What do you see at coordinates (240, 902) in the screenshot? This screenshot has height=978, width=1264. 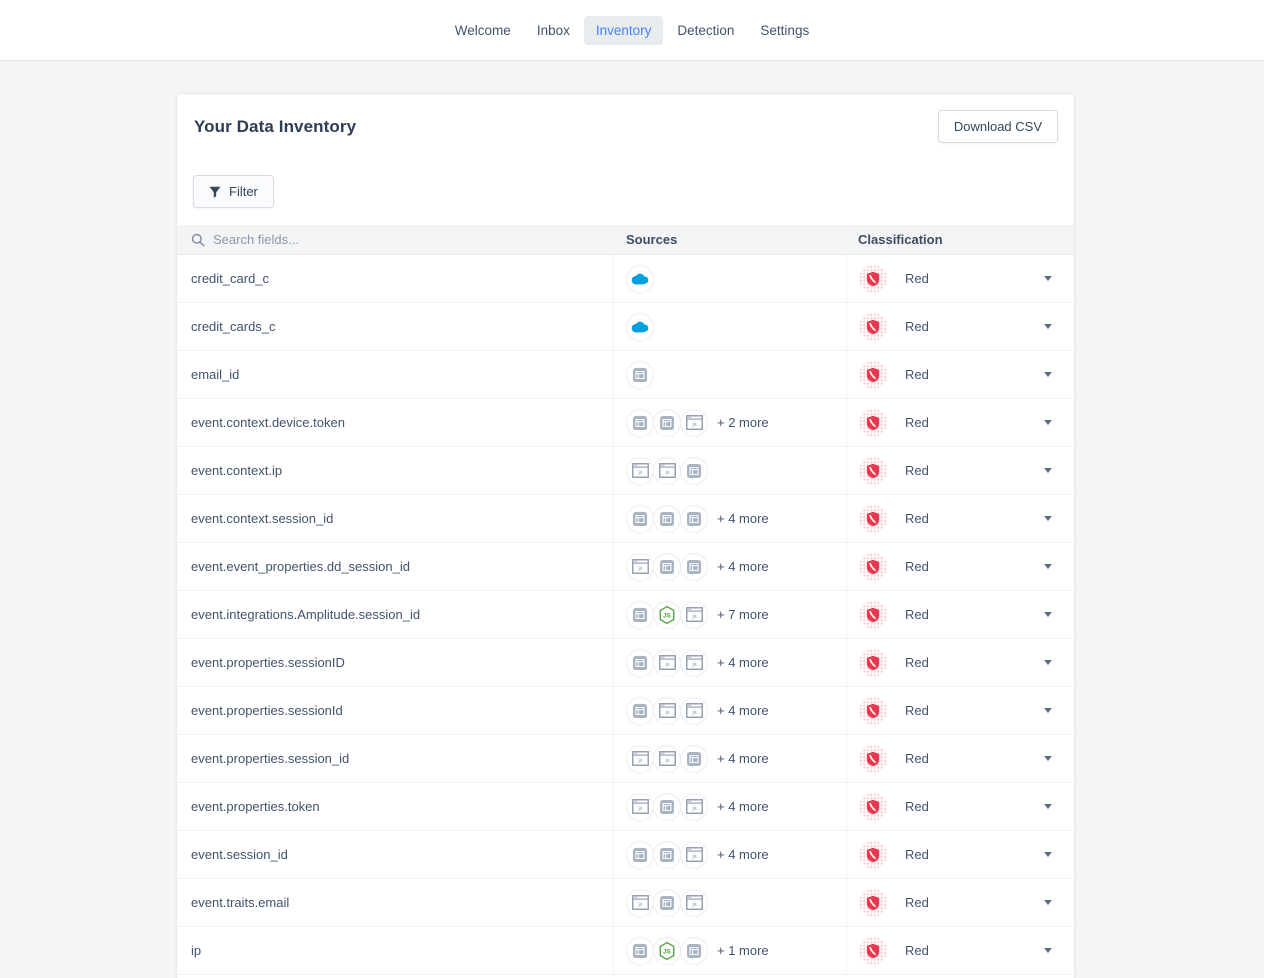 I see `field-name: event.traits.email` at bounding box center [240, 902].